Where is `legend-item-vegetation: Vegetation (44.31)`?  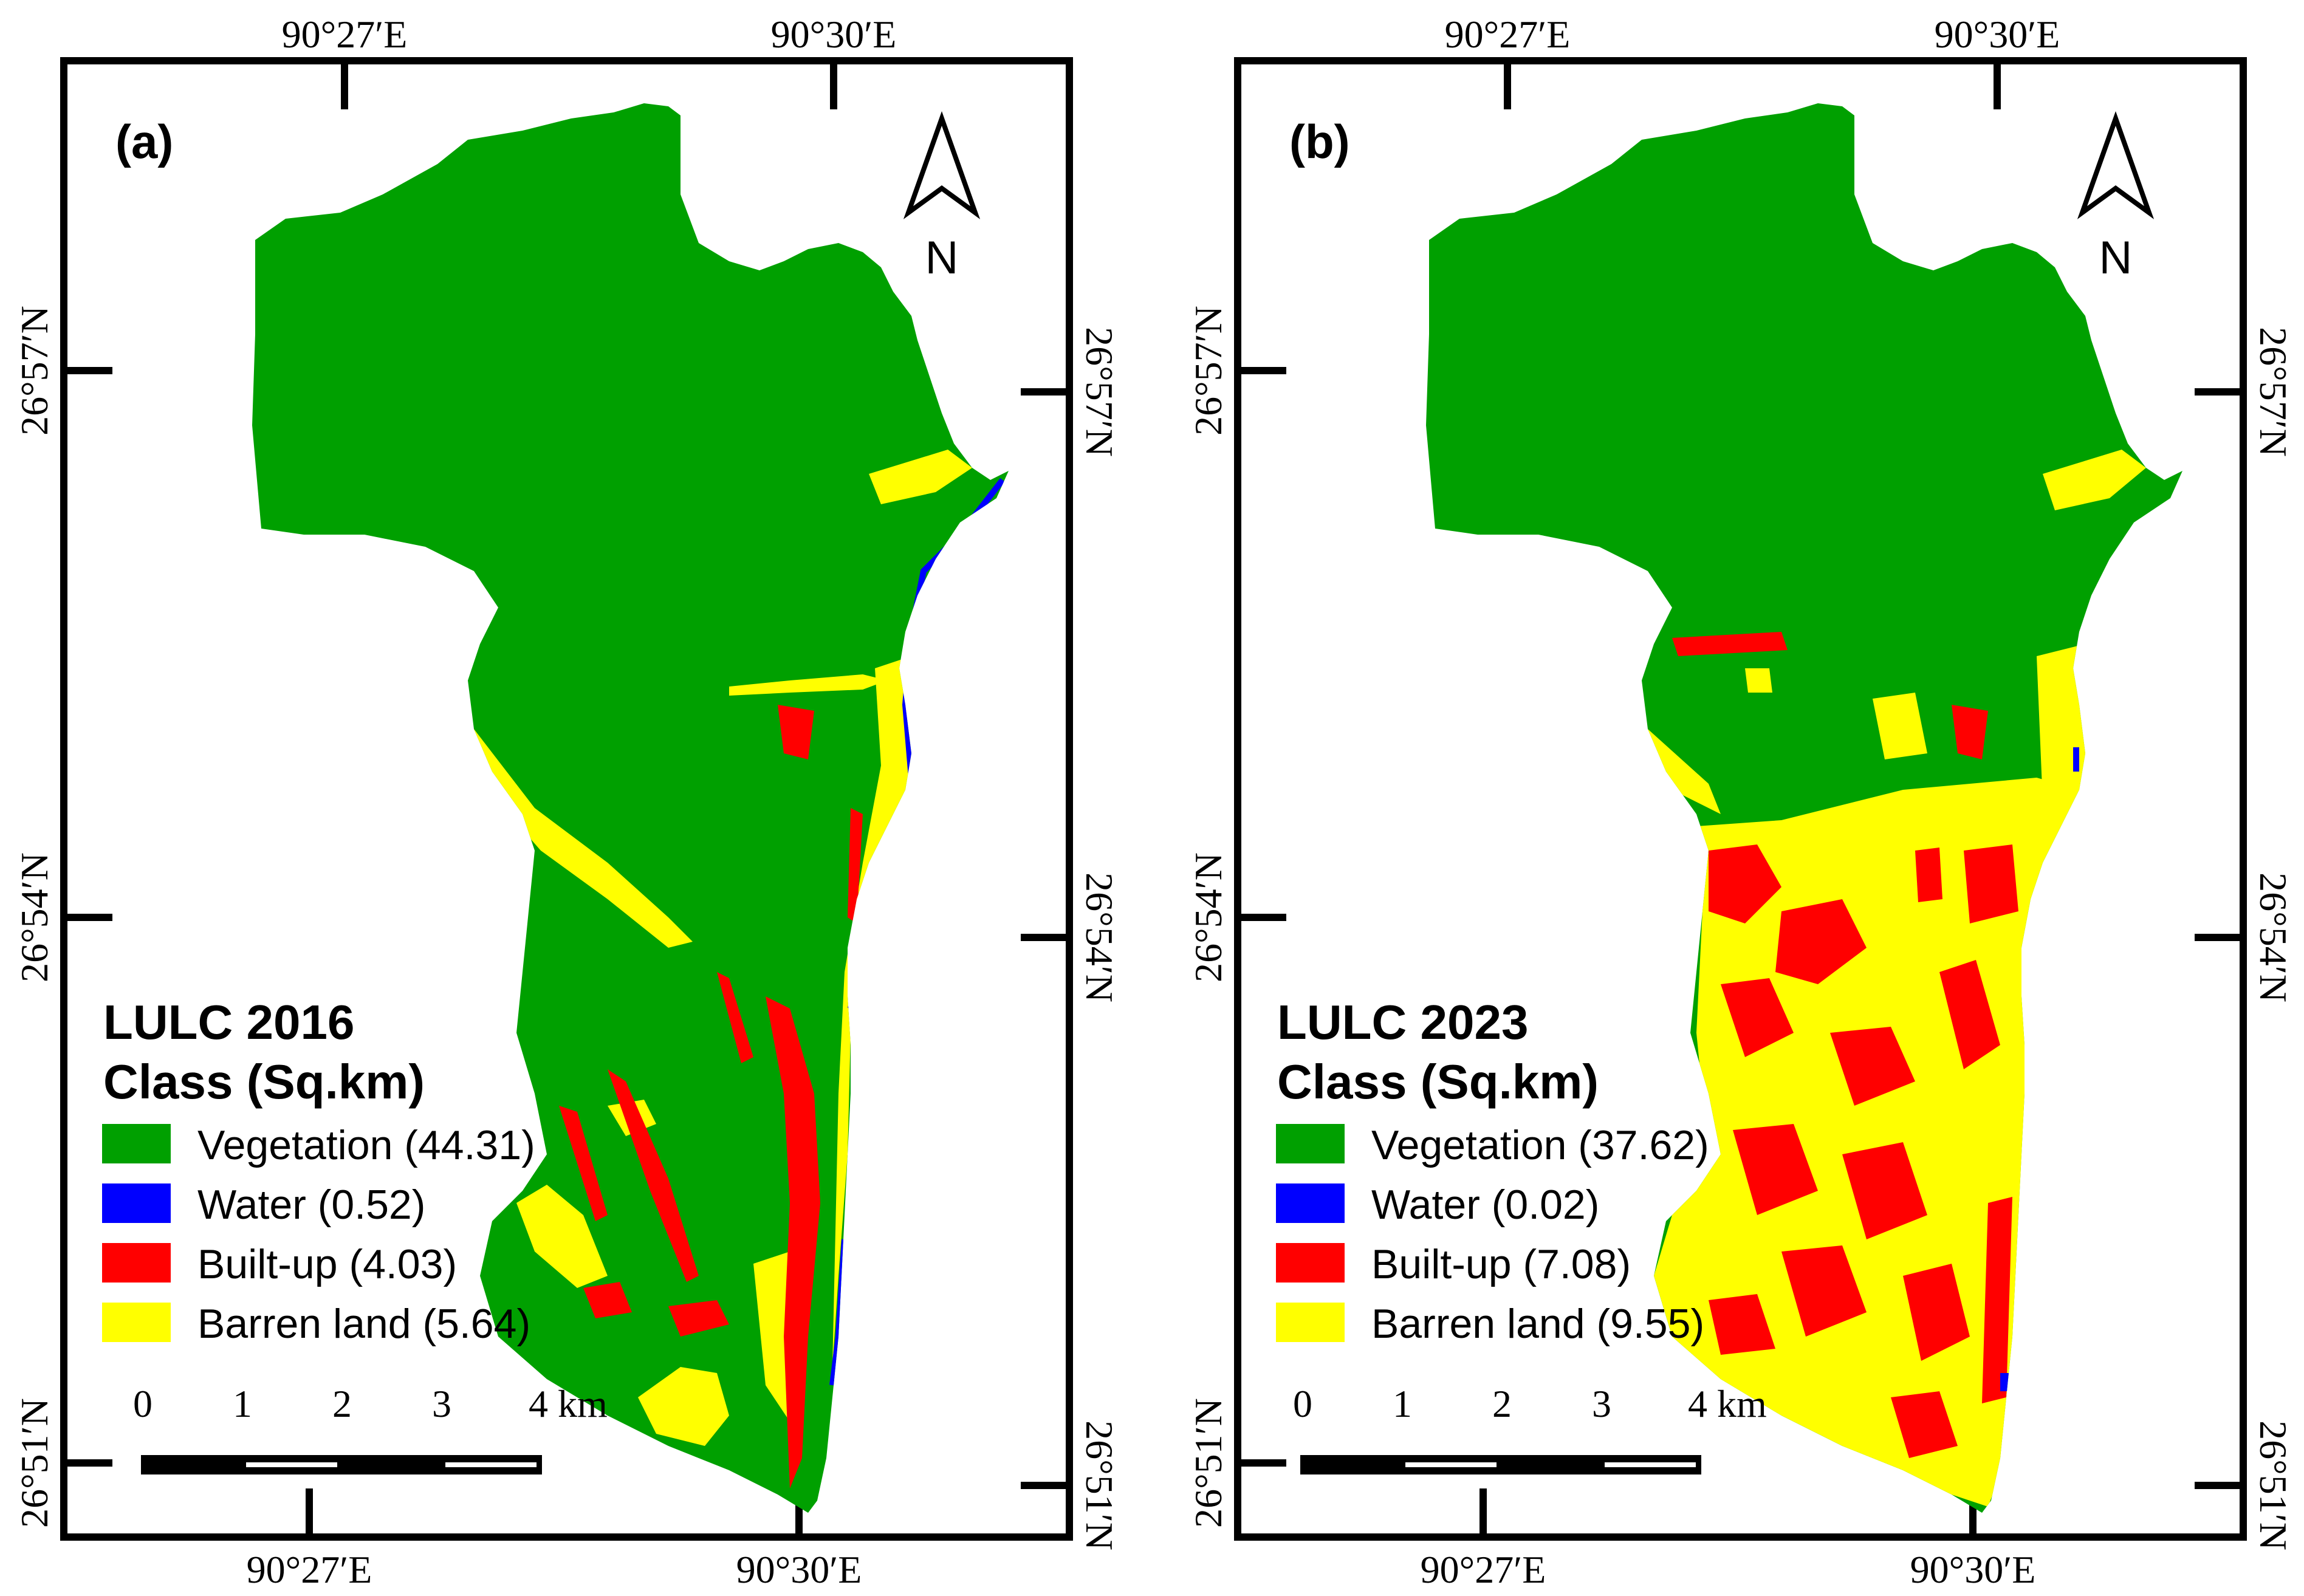 legend-item-vegetation: Vegetation (44.31) is located at coordinates (366, 1145).